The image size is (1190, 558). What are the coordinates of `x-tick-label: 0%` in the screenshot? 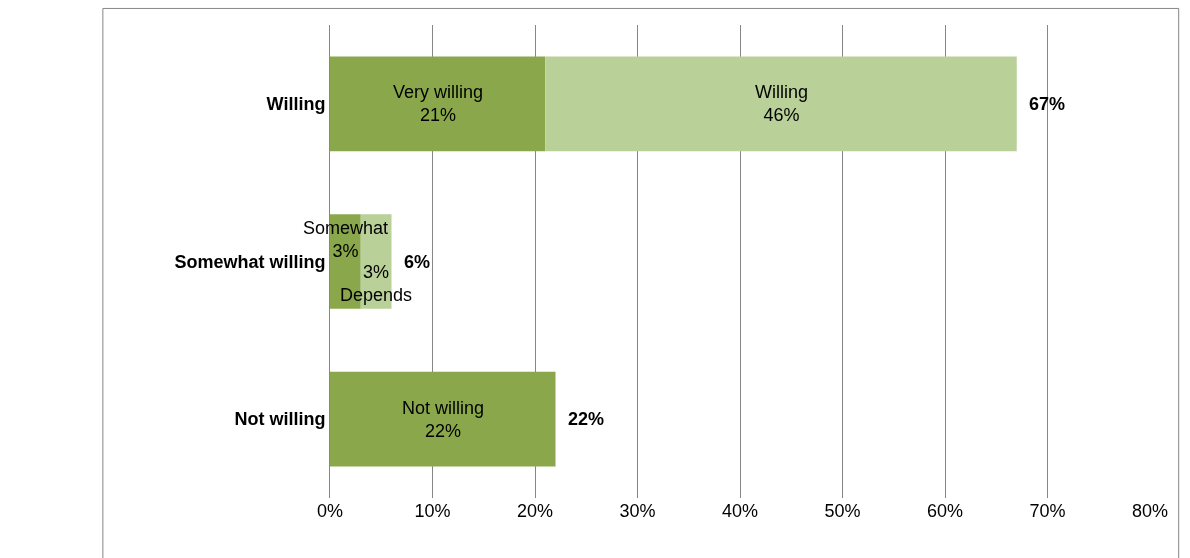 It's located at (330, 511).